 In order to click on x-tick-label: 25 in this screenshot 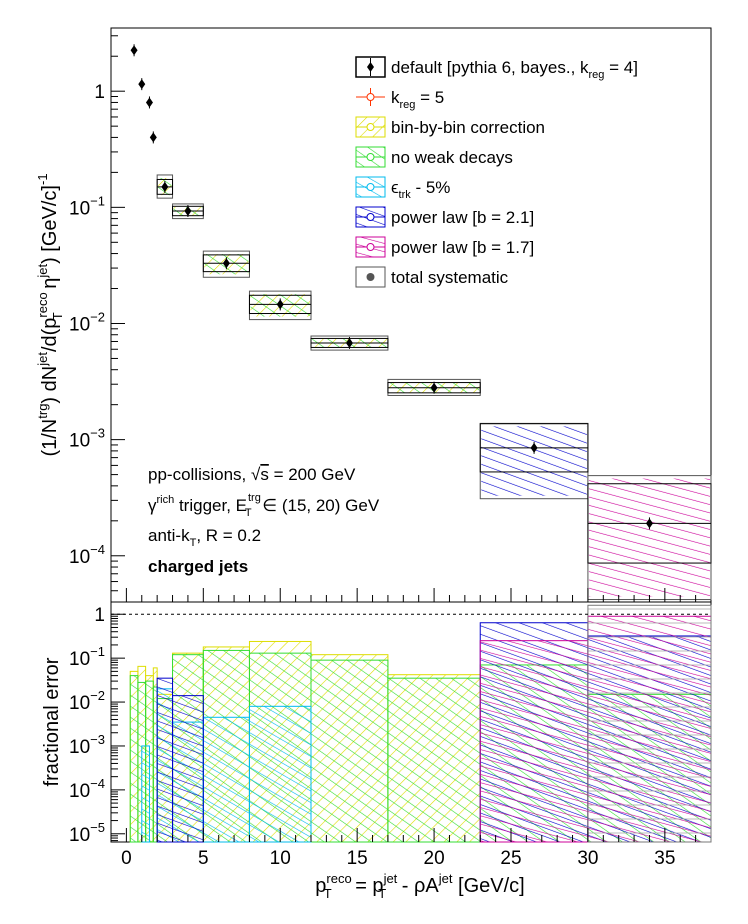, I will do `click(510, 858)`.